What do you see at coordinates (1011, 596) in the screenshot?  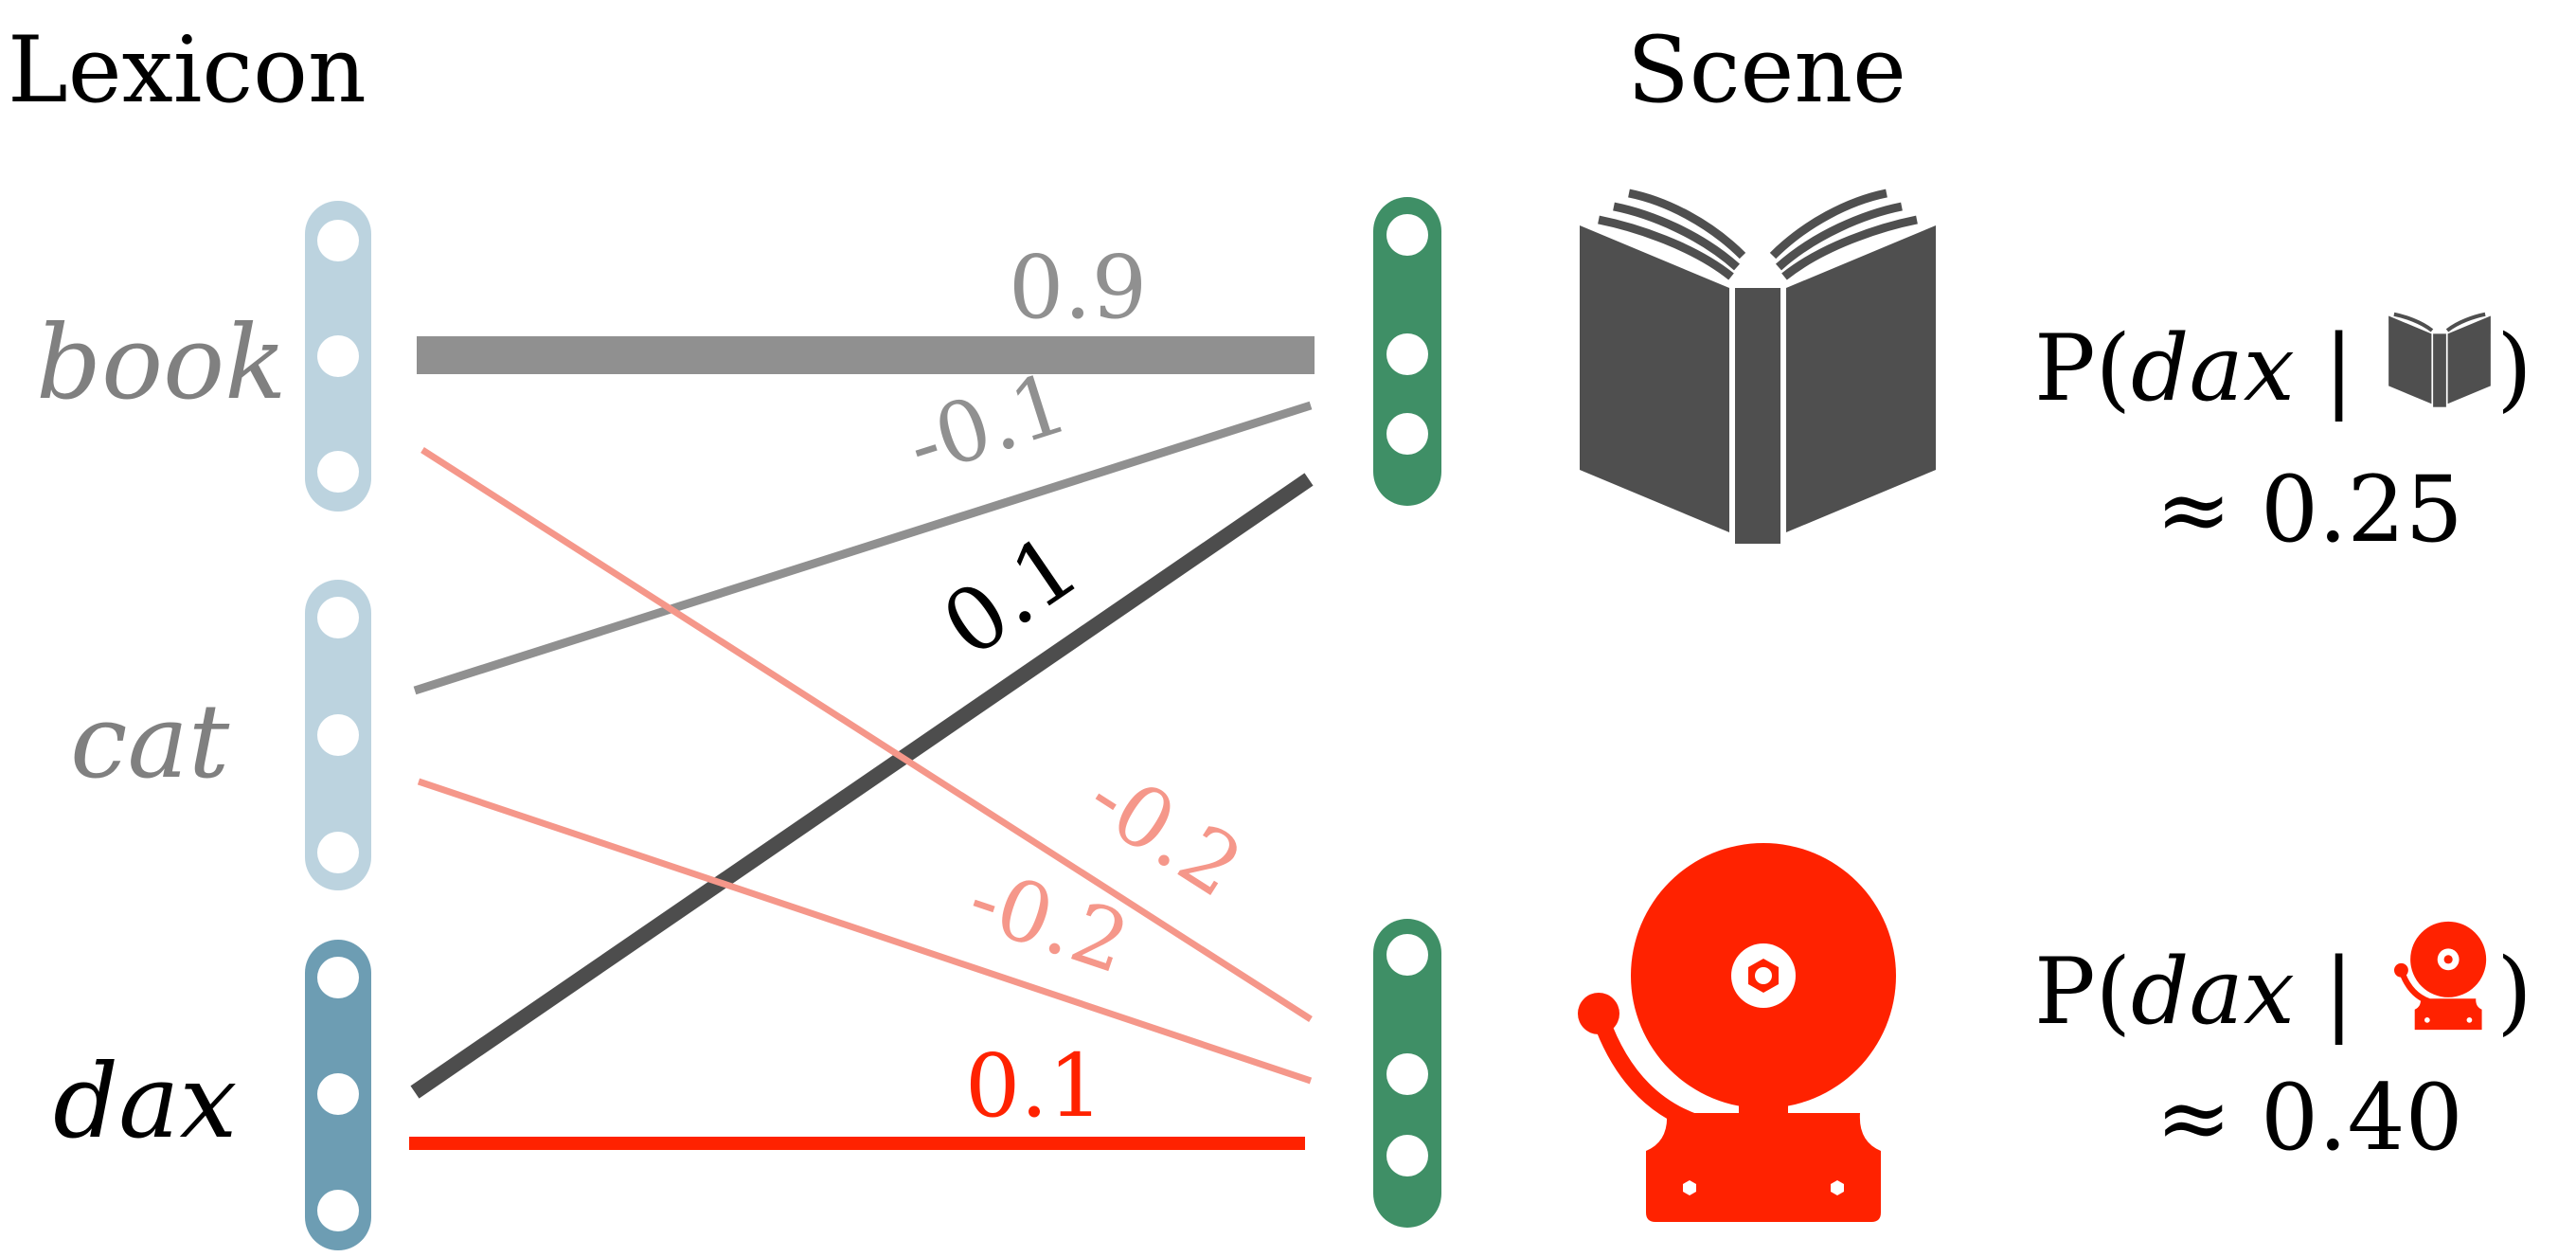 I see `weight-label-dax-book: 0.1` at bounding box center [1011, 596].